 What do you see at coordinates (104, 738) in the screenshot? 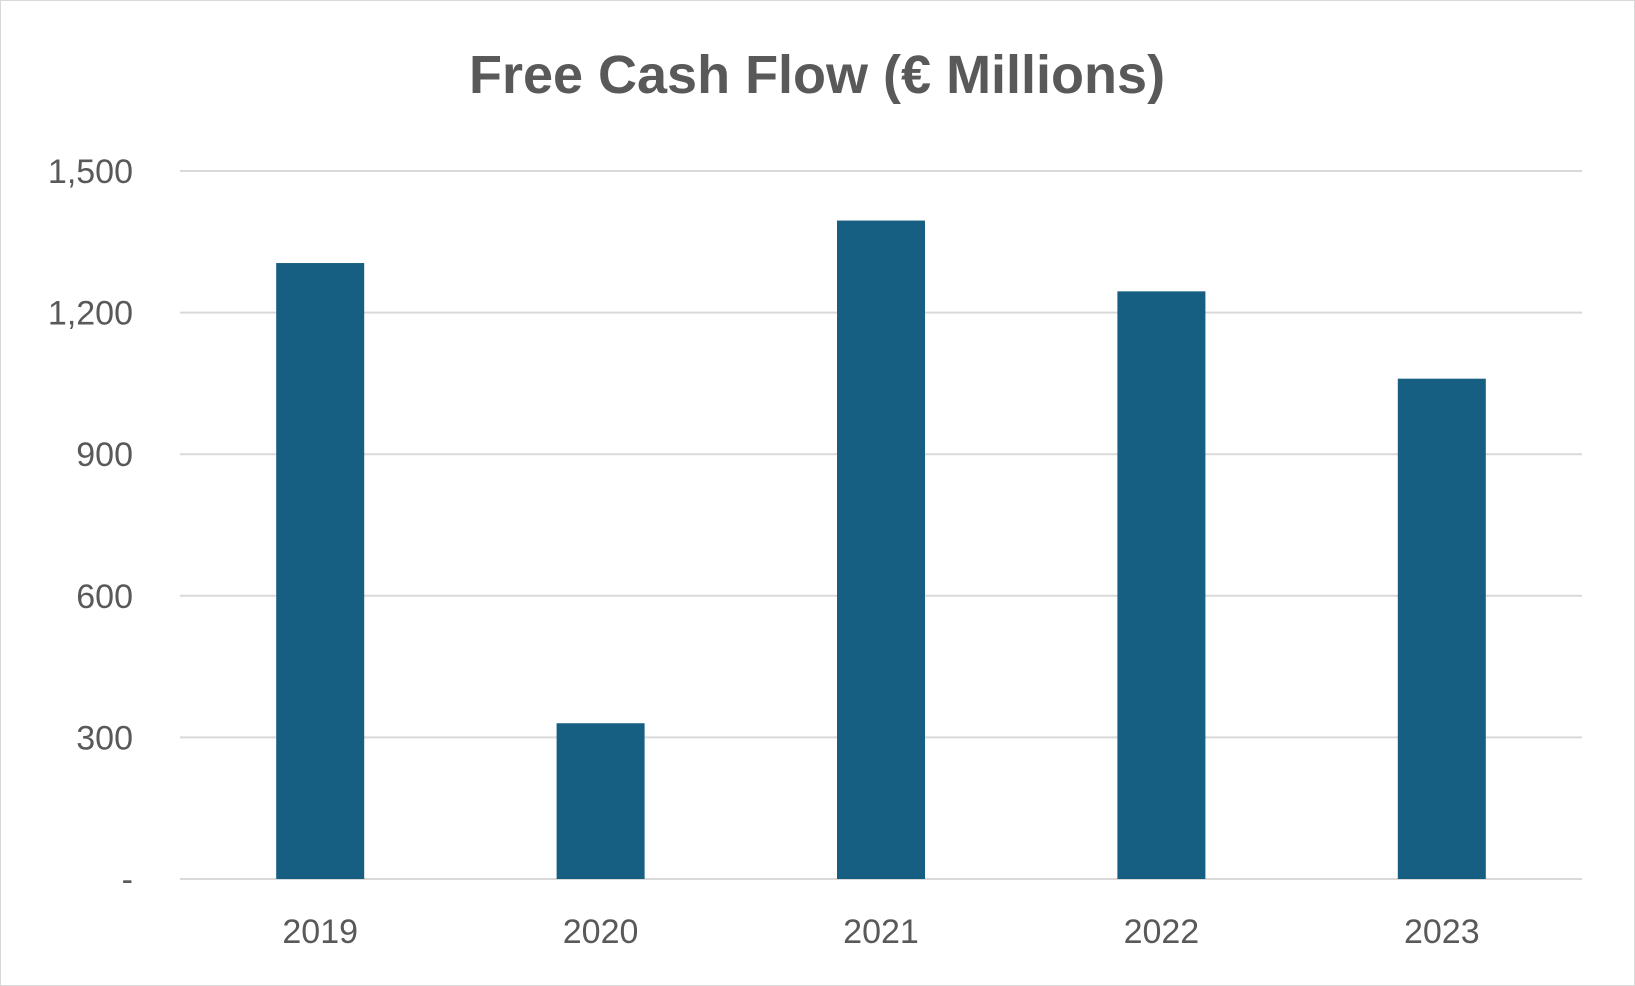
I see `y-tick-label: 300` at bounding box center [104, 738].